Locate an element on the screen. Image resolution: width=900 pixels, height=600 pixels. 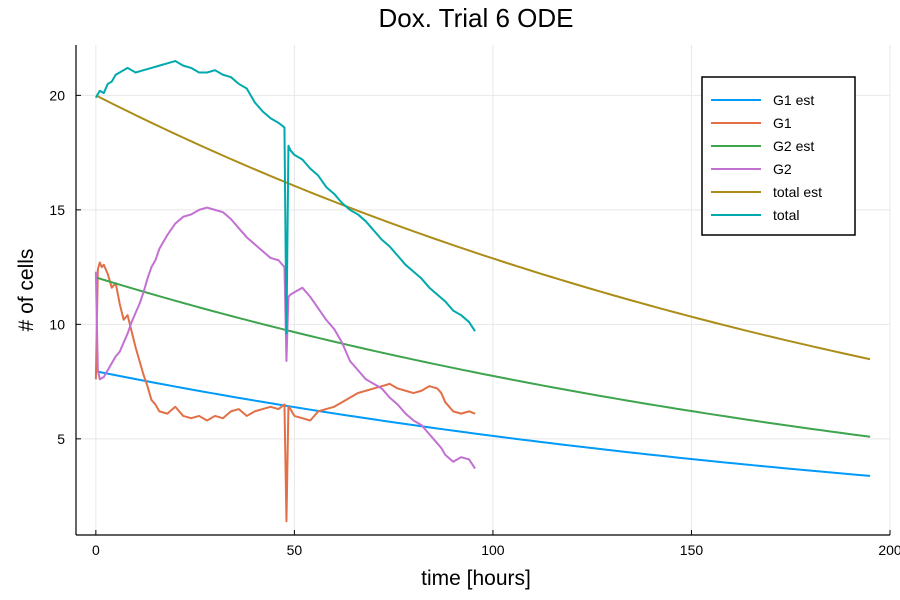
x-tick-label: 150 is located at coordinates (692, 550).